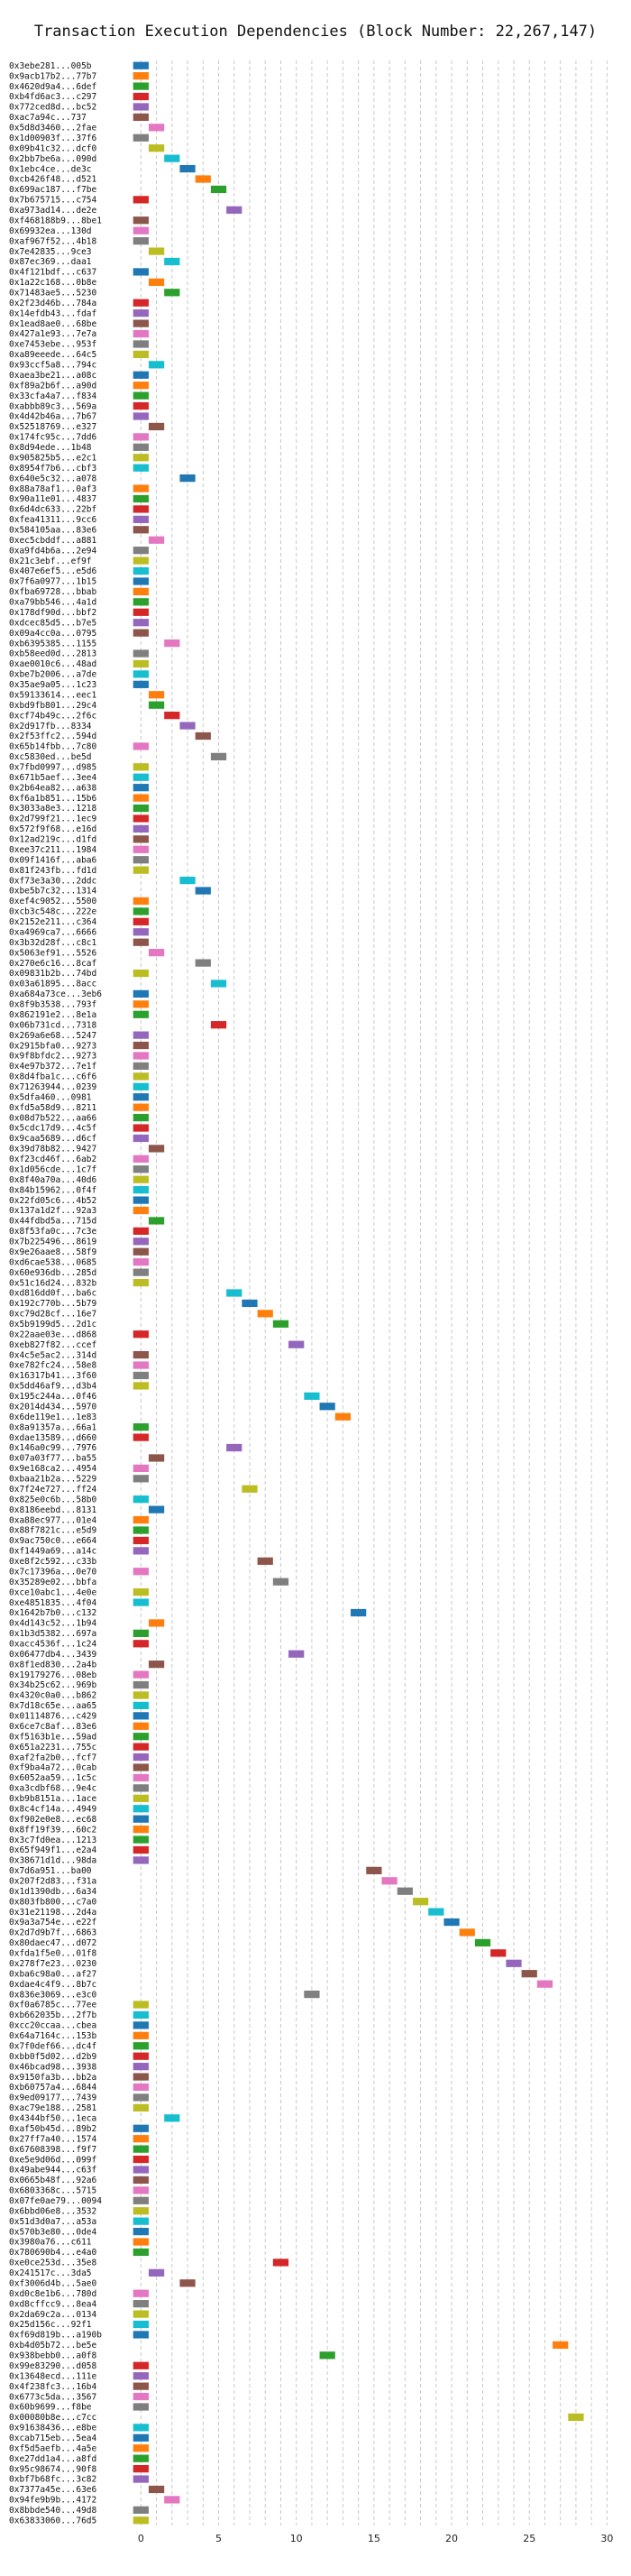 Image resolution: width=631 pixels, height=2576 pixels. I want to click on tx-label: 0x699ac187...f7be, so click(53, 190).